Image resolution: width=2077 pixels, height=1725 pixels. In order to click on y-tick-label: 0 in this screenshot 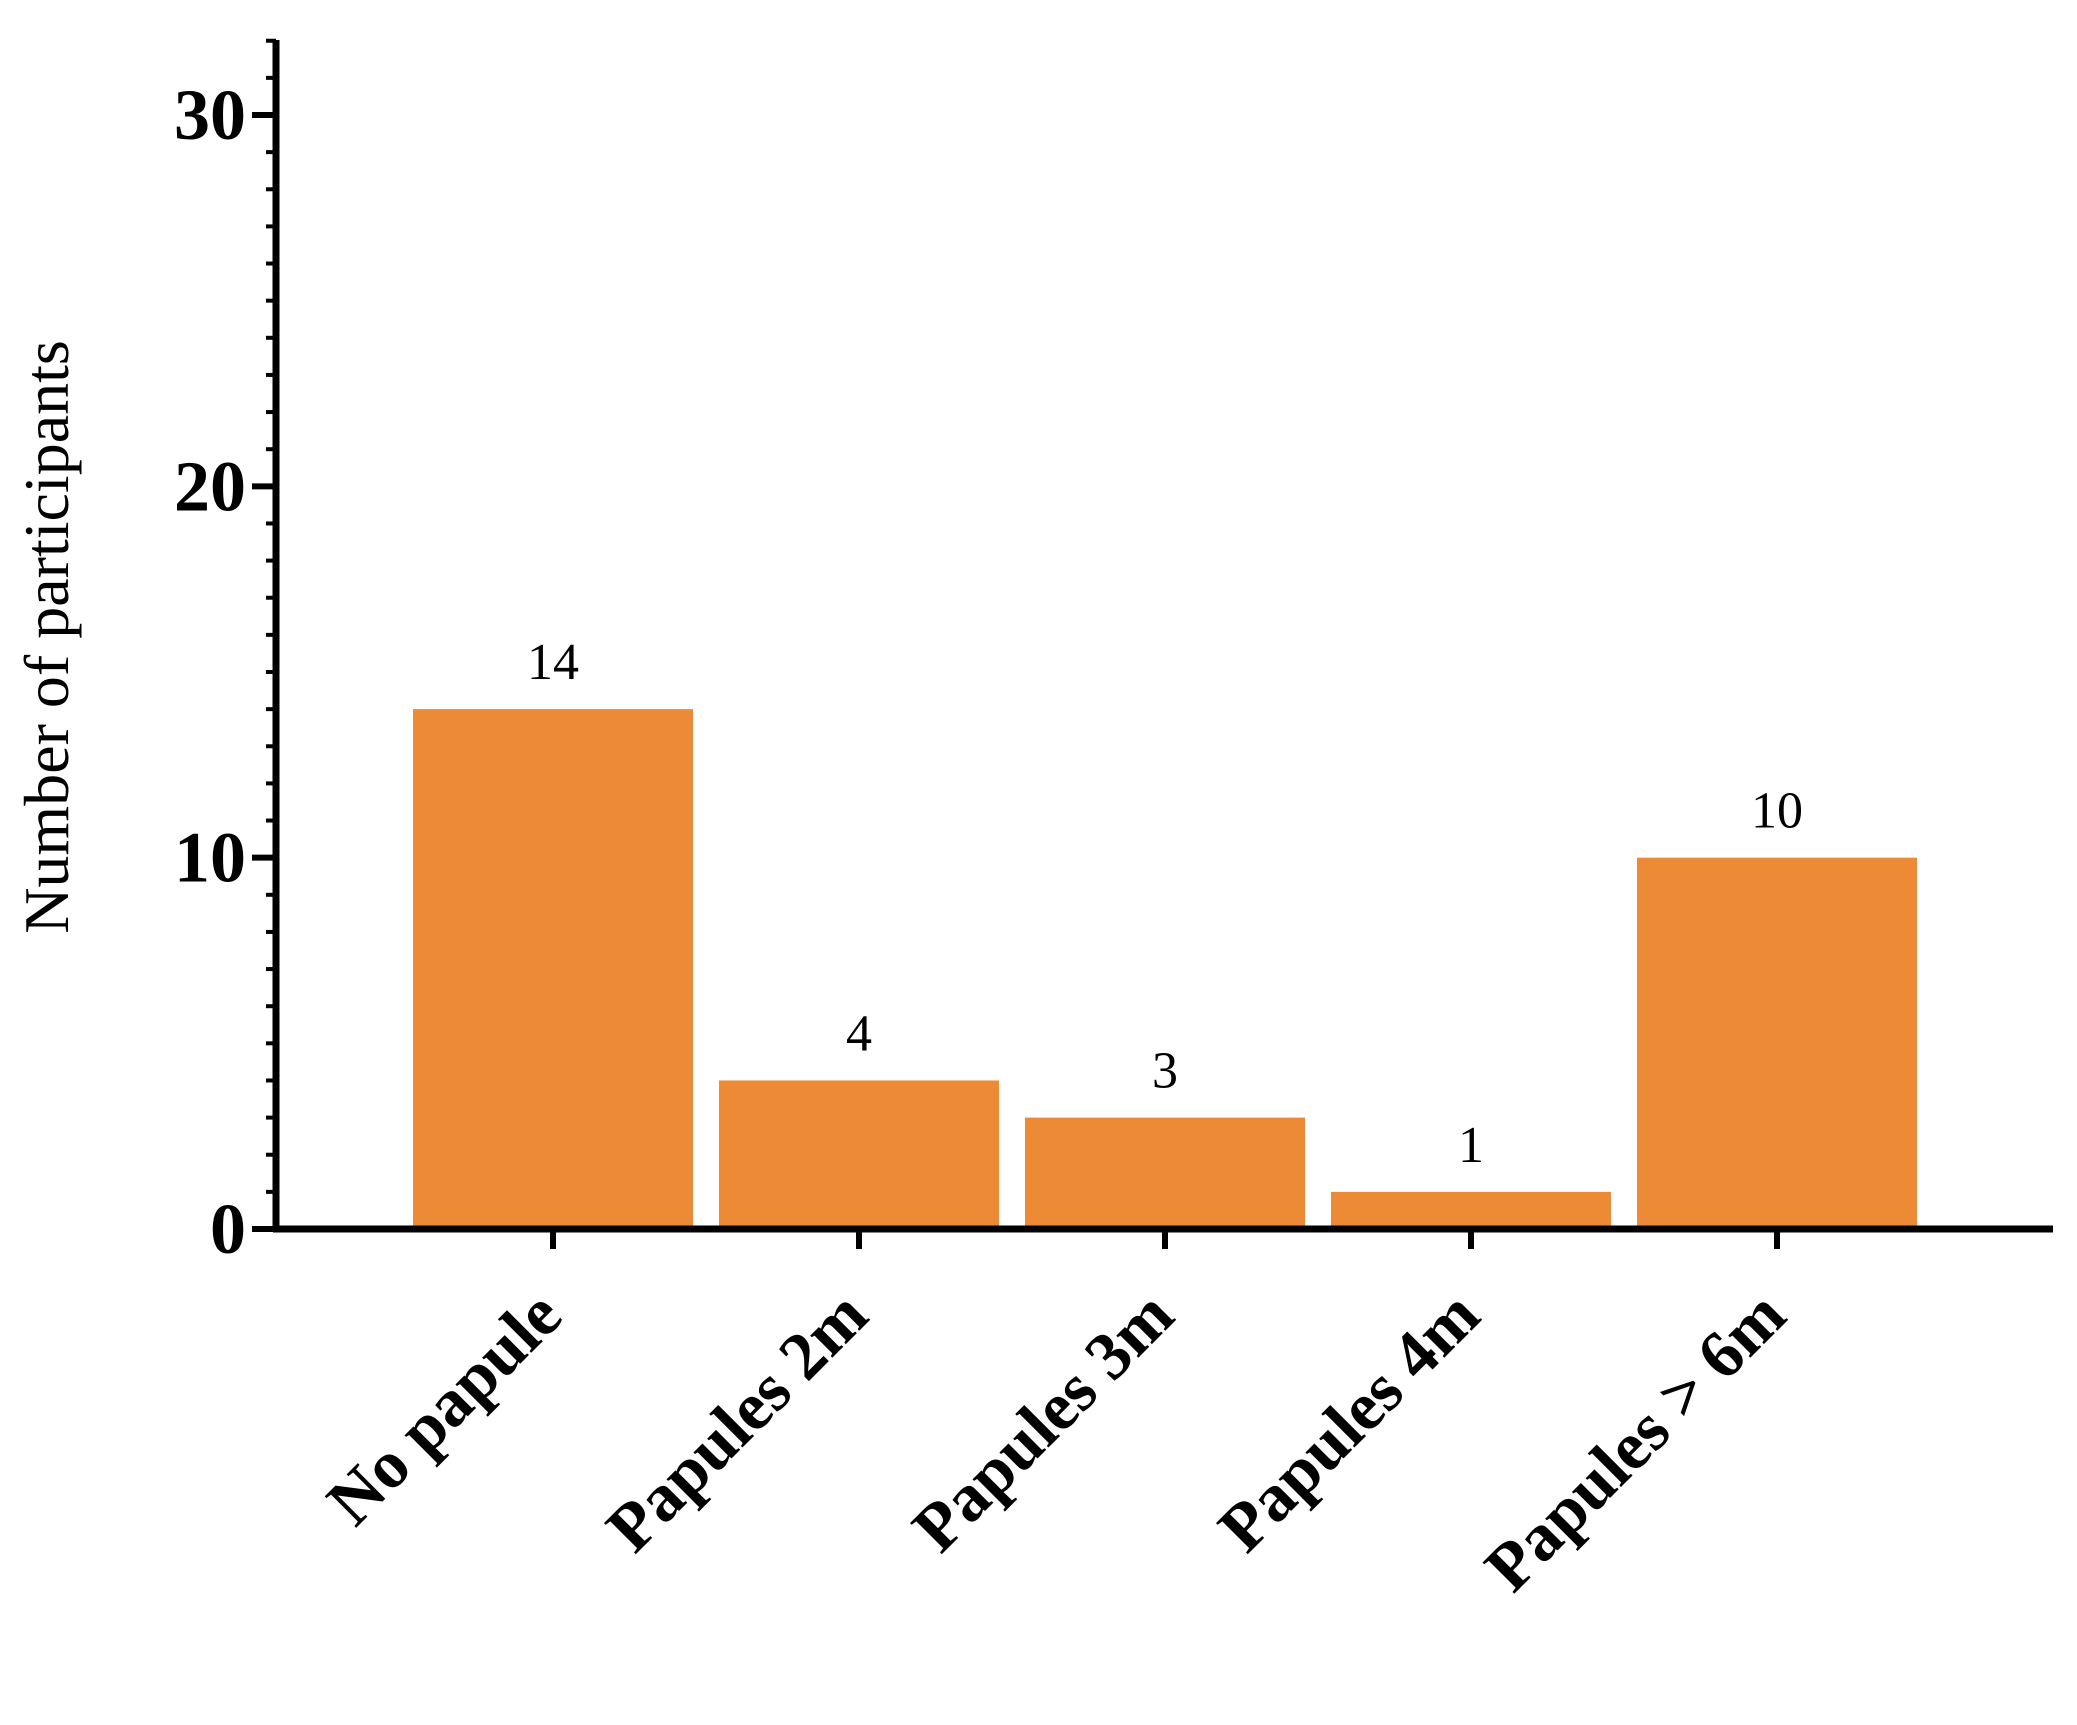, I will do `click(228, 1229)`.